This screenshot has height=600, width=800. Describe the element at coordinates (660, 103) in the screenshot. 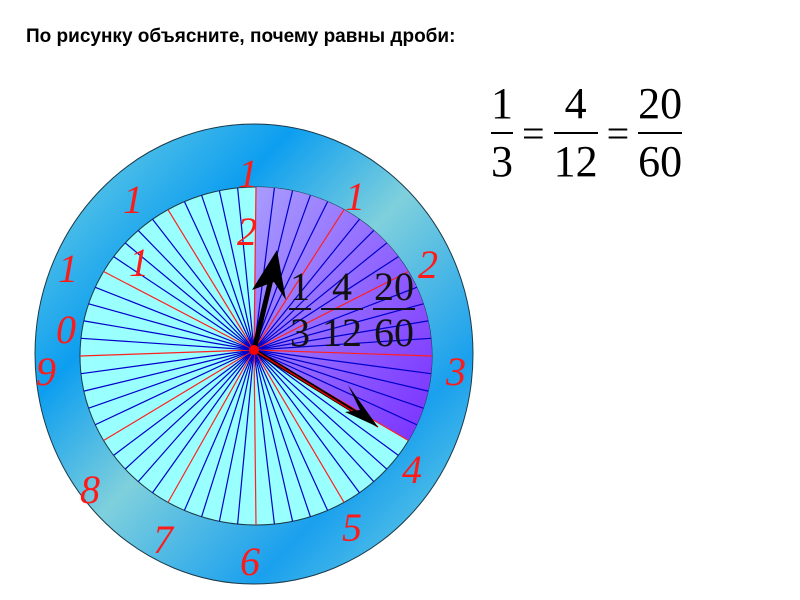

I see `numerator: 20` at that location.